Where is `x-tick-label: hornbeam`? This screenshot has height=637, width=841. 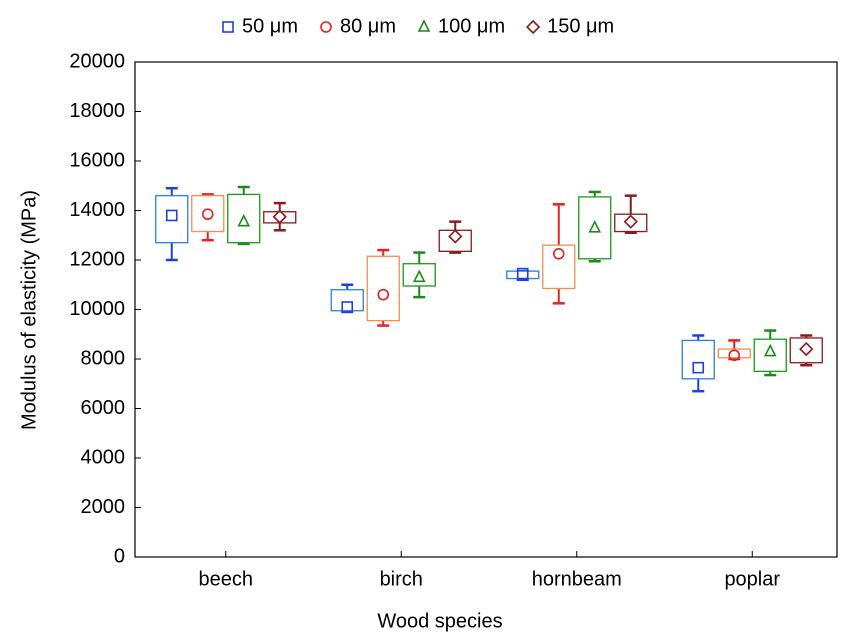 x-tick-label: hornbeam is located at coordinates (577, 579).